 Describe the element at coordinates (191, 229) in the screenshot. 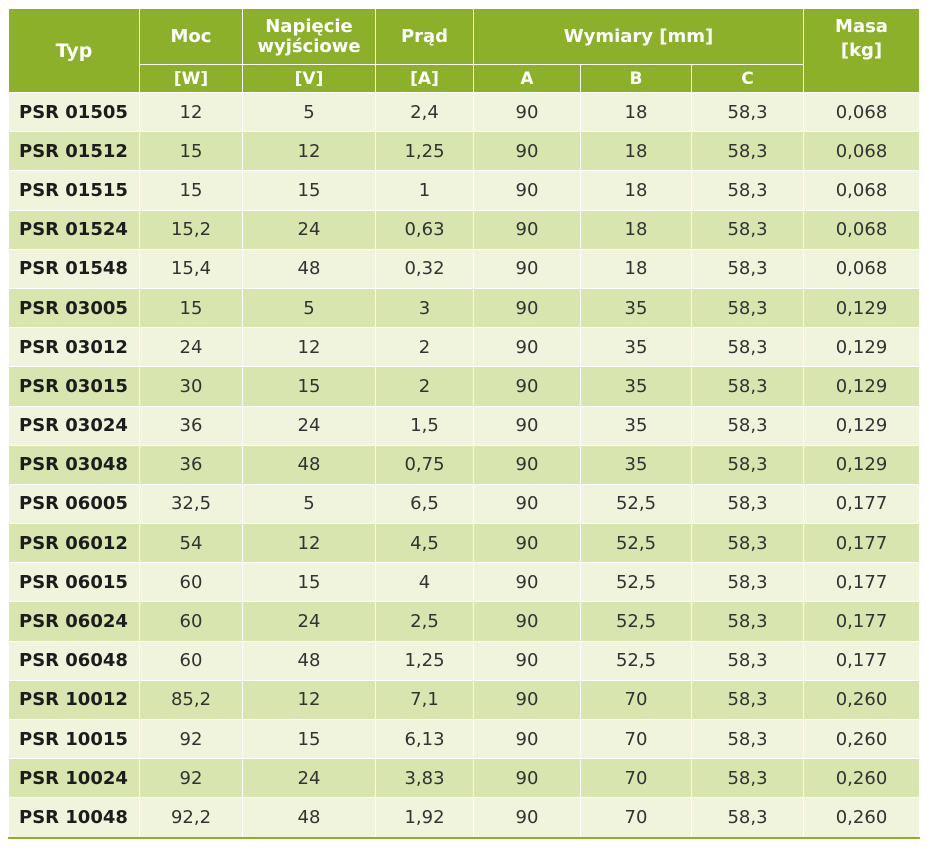

I see `cell-moc: 15,2` at that location.